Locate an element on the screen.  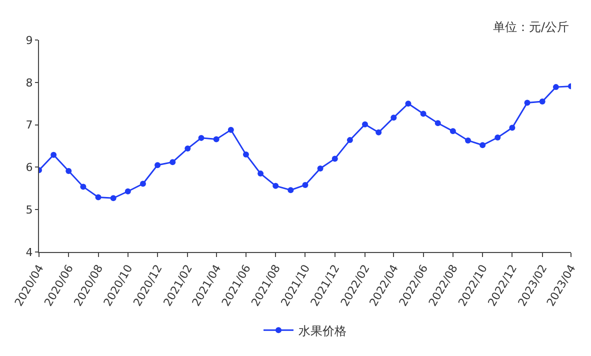
y-tick-label: 8 is located at coordinates (29, 83).